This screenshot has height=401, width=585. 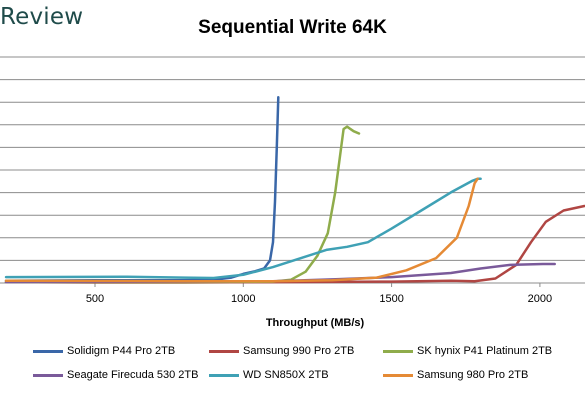 I want to click on legend-item: WD SN850X 2TB, so click(x=269, y=375).